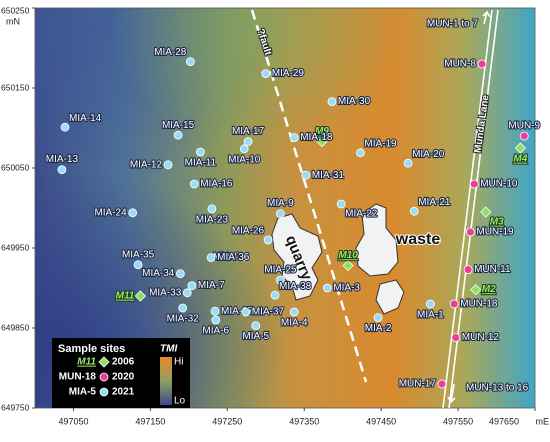 The width and height of the screenshot is (550, 442). Describe the element at coordinates (304, 421) in the screenshot. I see `x-tick-label: 497350` at that location.